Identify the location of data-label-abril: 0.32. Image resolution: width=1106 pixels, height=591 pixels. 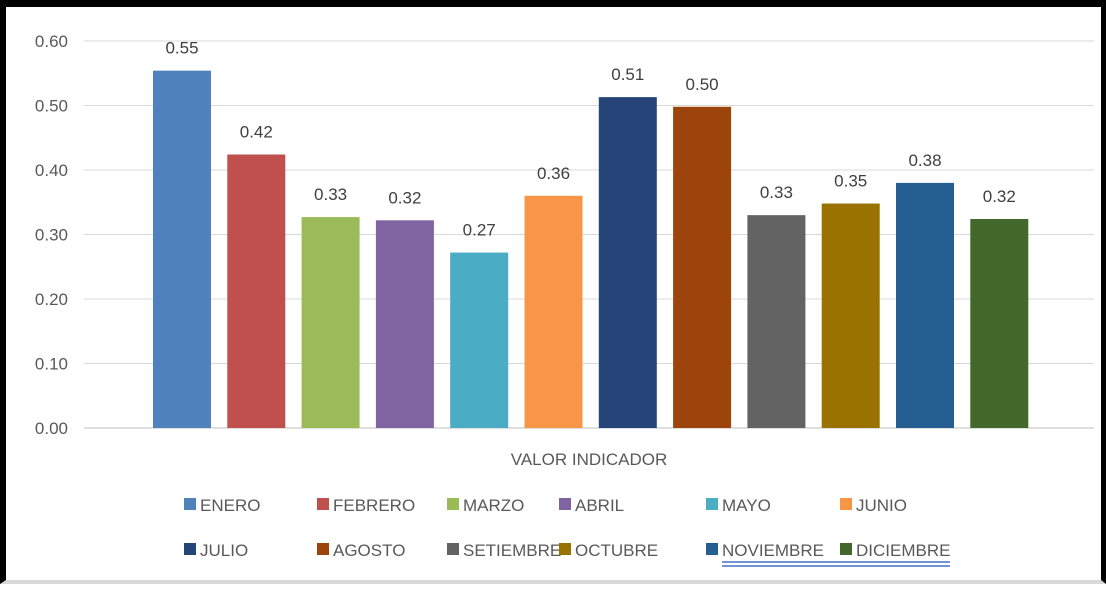
(404, 197).